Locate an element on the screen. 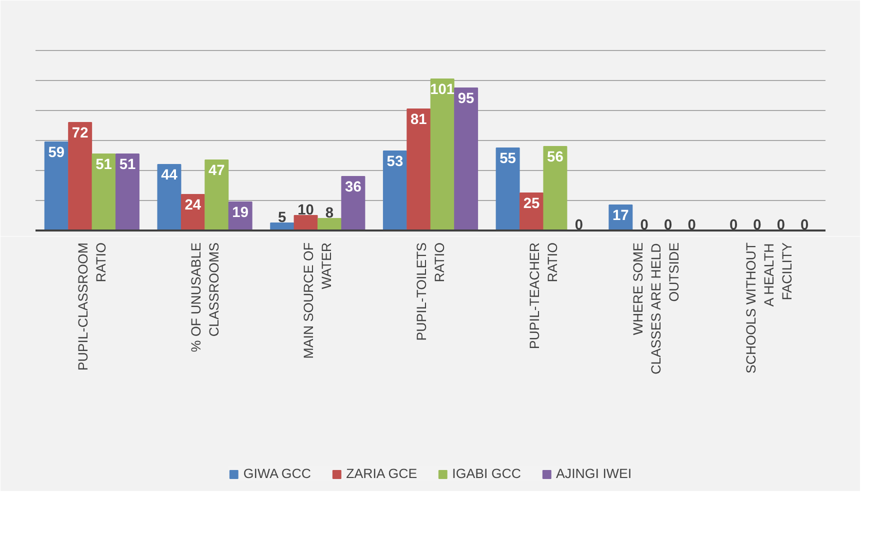 Image resolution: width=884 pixels, height=535 pixels. x-tick-label: PUPIL-TOILETS RATIO is located at coordinates (430, 291).